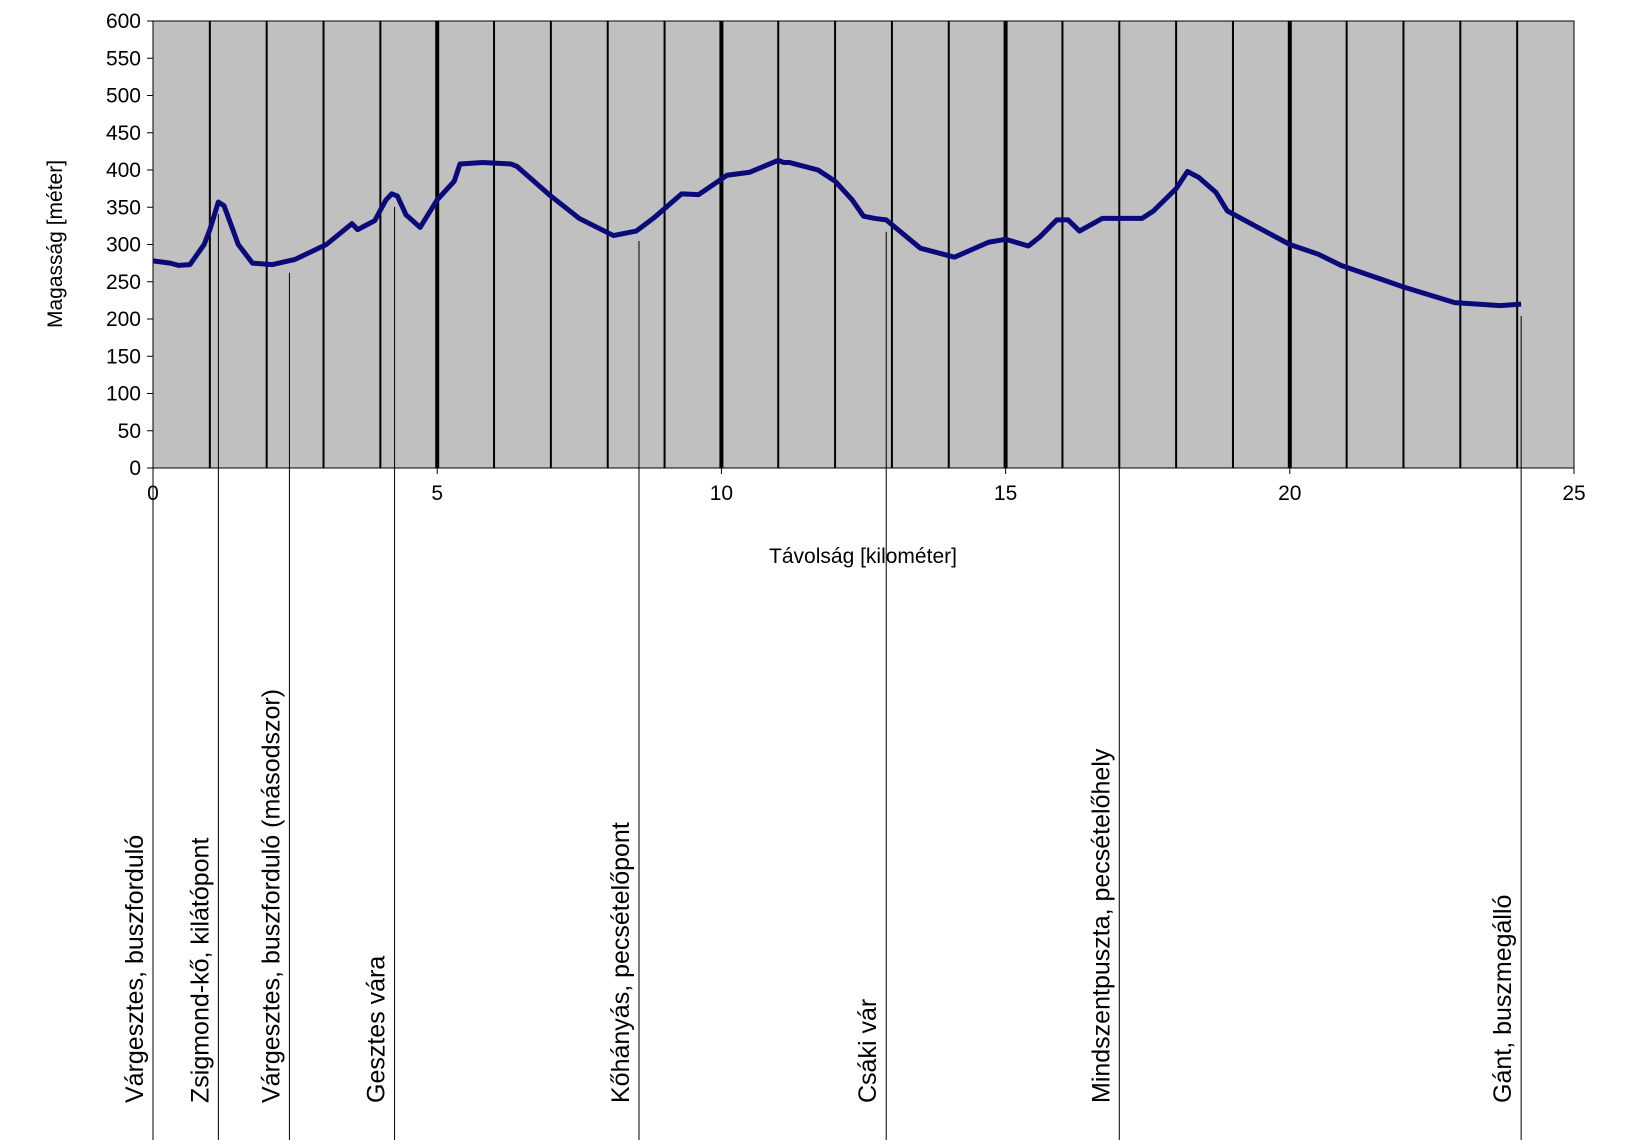 The image size is (1648, 1147). Describe the element at coordinates (1503, 999) in the screenshot. I see `annotation-label: Gánt, buszmegálló` at that location.